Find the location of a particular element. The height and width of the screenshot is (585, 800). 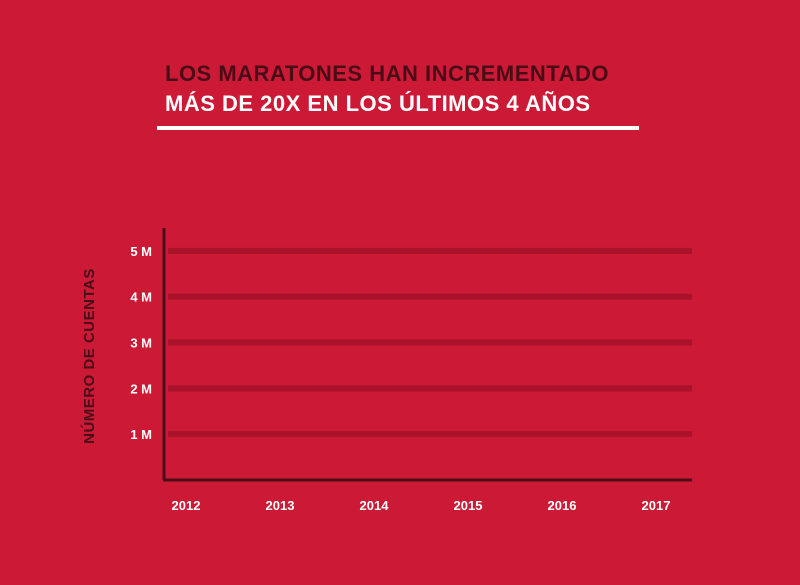

title-underline is located at coordinates (398, 128).